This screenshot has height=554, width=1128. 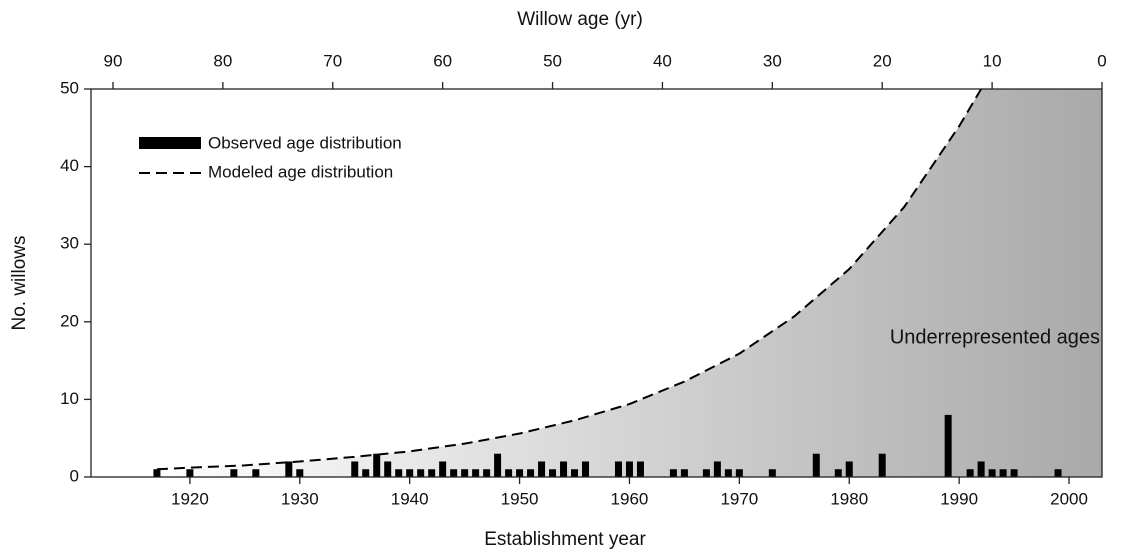 What do you see at coordinates (580, 19) in the screenshot?
I see `top-axis-title: Willow age (yr)` at bounding box center [580, 19].